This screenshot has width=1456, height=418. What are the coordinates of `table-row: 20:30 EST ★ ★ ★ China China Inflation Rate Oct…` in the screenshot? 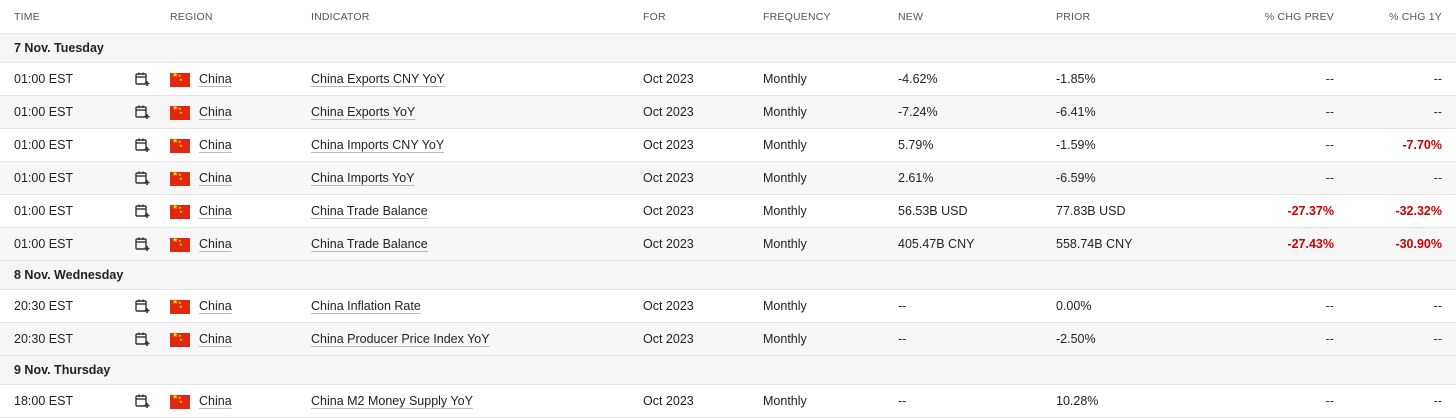 It's located at (728, 306).